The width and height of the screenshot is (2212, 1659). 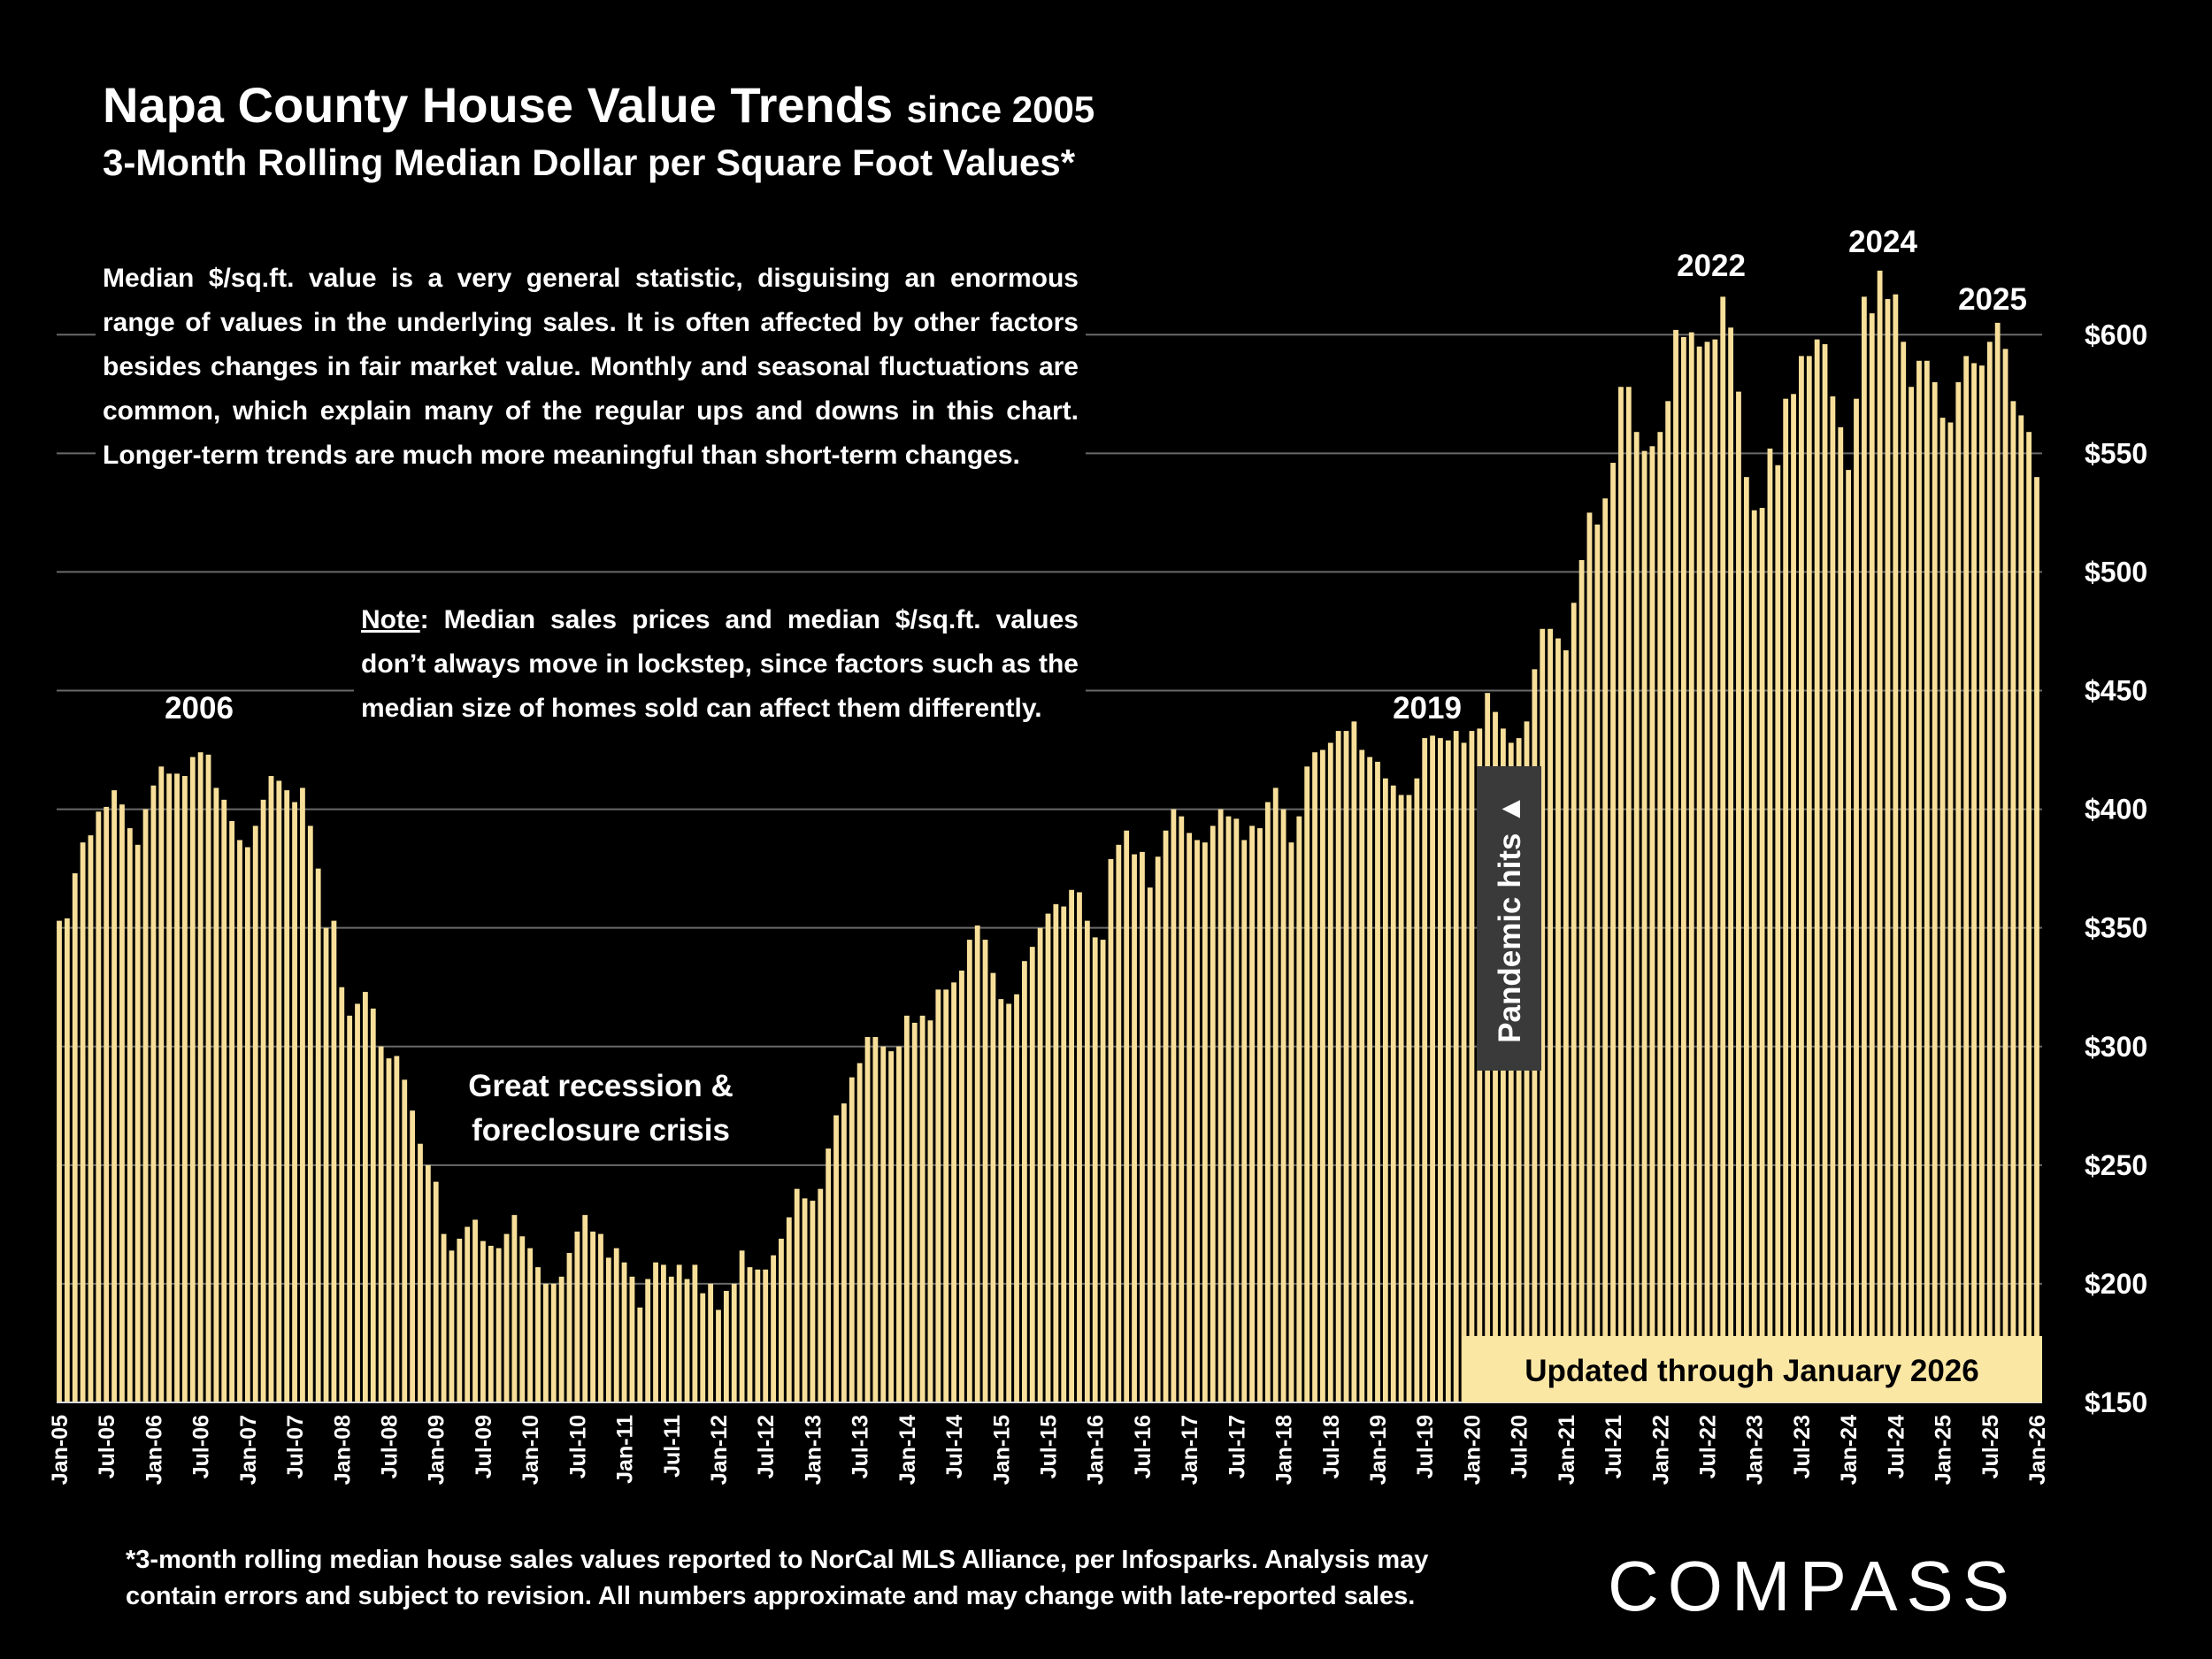 I want to click on y-tick-label: $400, so click(x=2116, y=810).